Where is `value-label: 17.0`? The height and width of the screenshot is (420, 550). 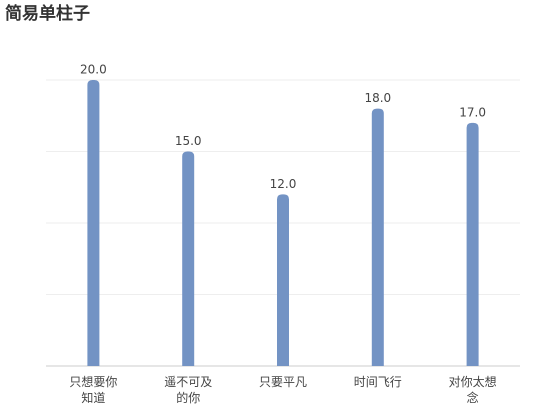
value-label: 17.0 is located at coordinates (472, 112).